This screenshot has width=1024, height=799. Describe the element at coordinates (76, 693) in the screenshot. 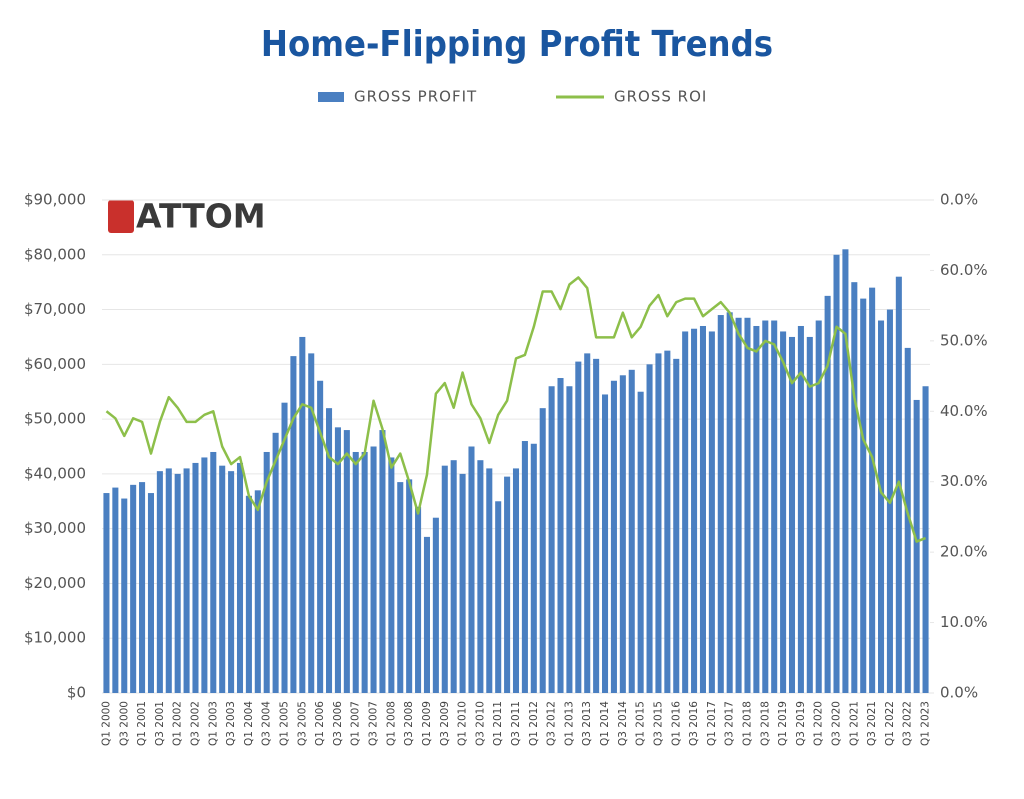

I see `y-tick-label: $0` at that location.